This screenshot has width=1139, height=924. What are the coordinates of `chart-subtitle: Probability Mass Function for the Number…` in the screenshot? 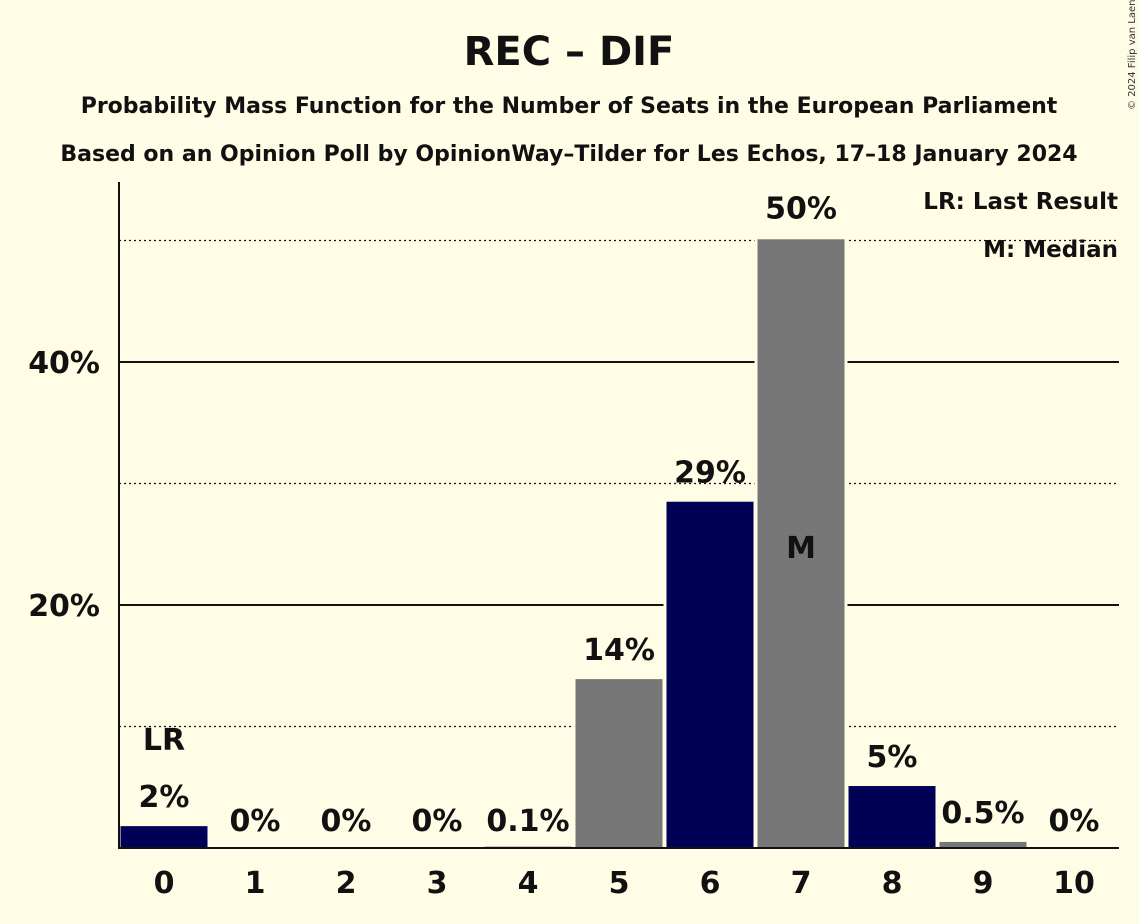 It's located at (569, 106).